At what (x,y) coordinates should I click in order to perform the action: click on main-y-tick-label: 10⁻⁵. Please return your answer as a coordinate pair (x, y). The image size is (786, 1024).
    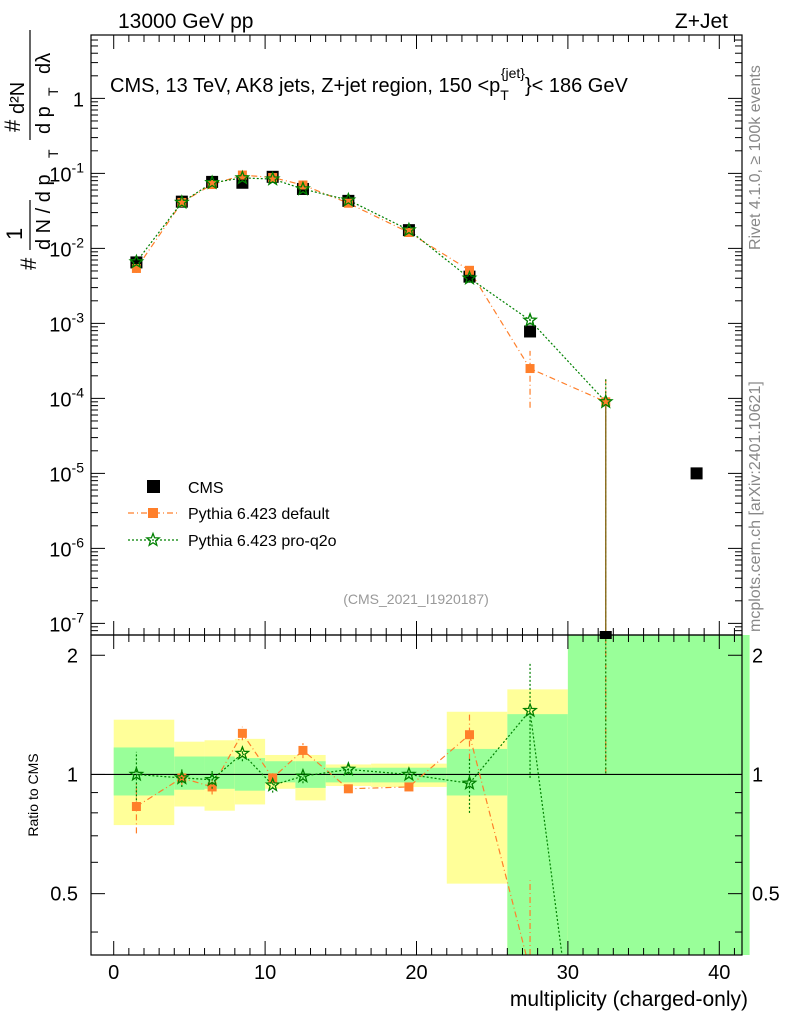
    Looking at the image, I should click on (66, 472).